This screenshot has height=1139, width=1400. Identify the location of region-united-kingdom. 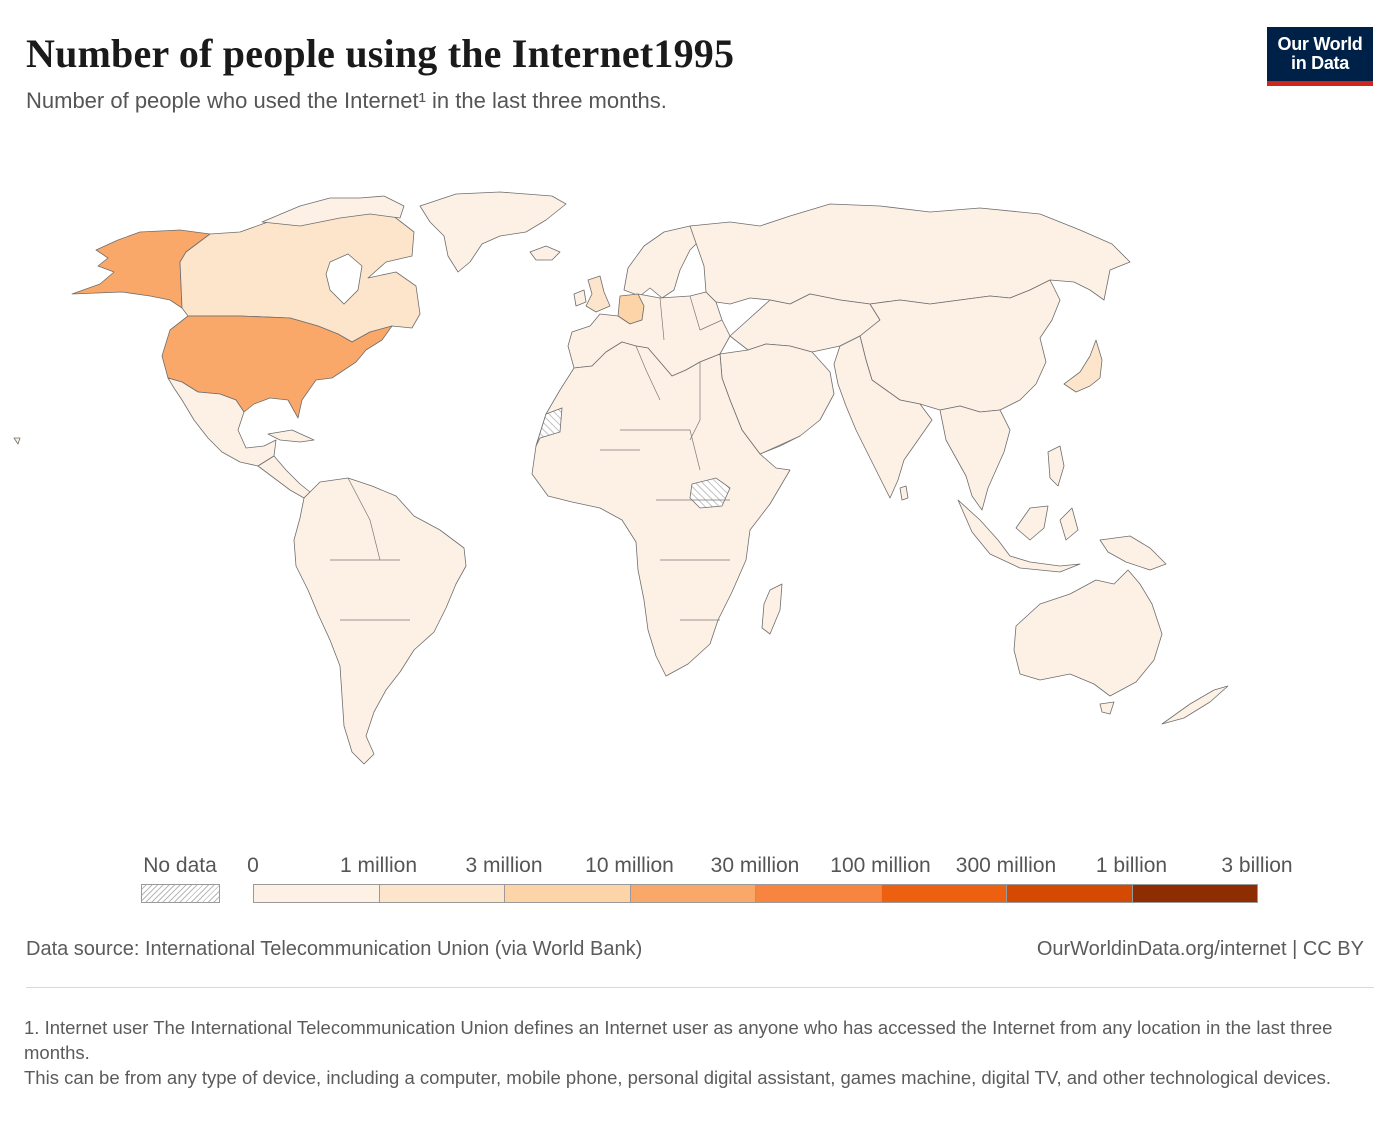
(598, 294).